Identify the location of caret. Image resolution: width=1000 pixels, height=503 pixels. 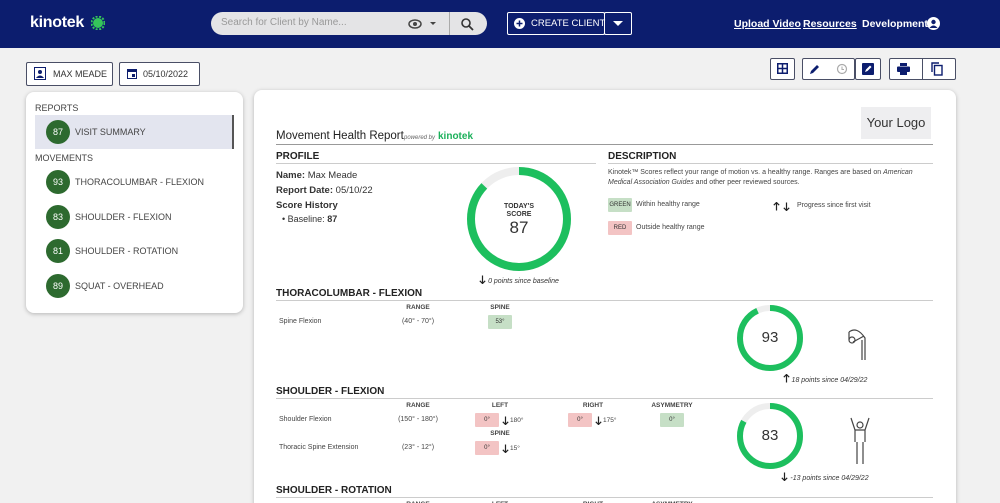
(618, 23).